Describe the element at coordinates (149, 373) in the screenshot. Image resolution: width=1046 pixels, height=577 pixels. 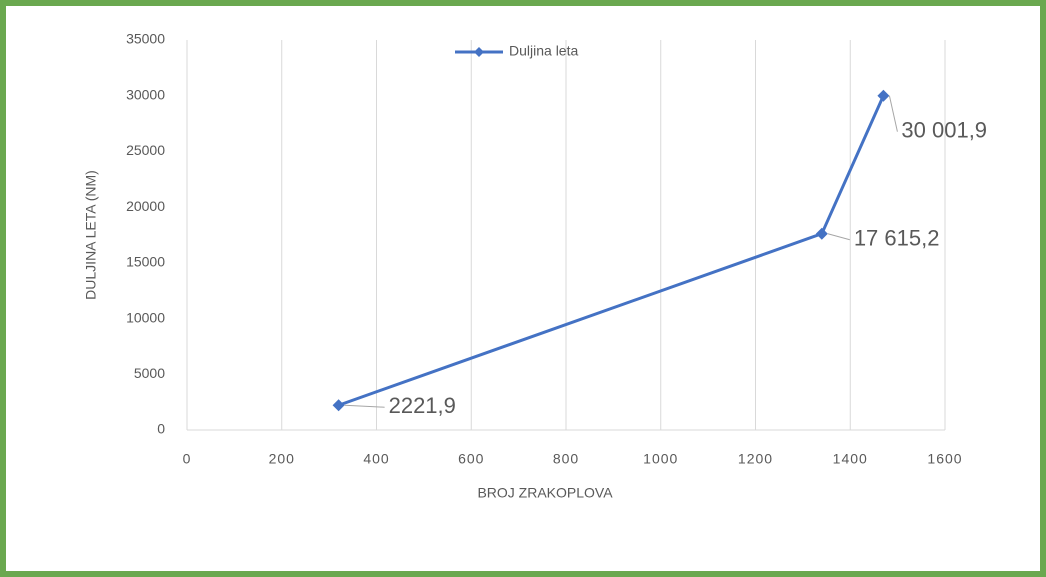
I see `y-tick-label: 5000` at that location.